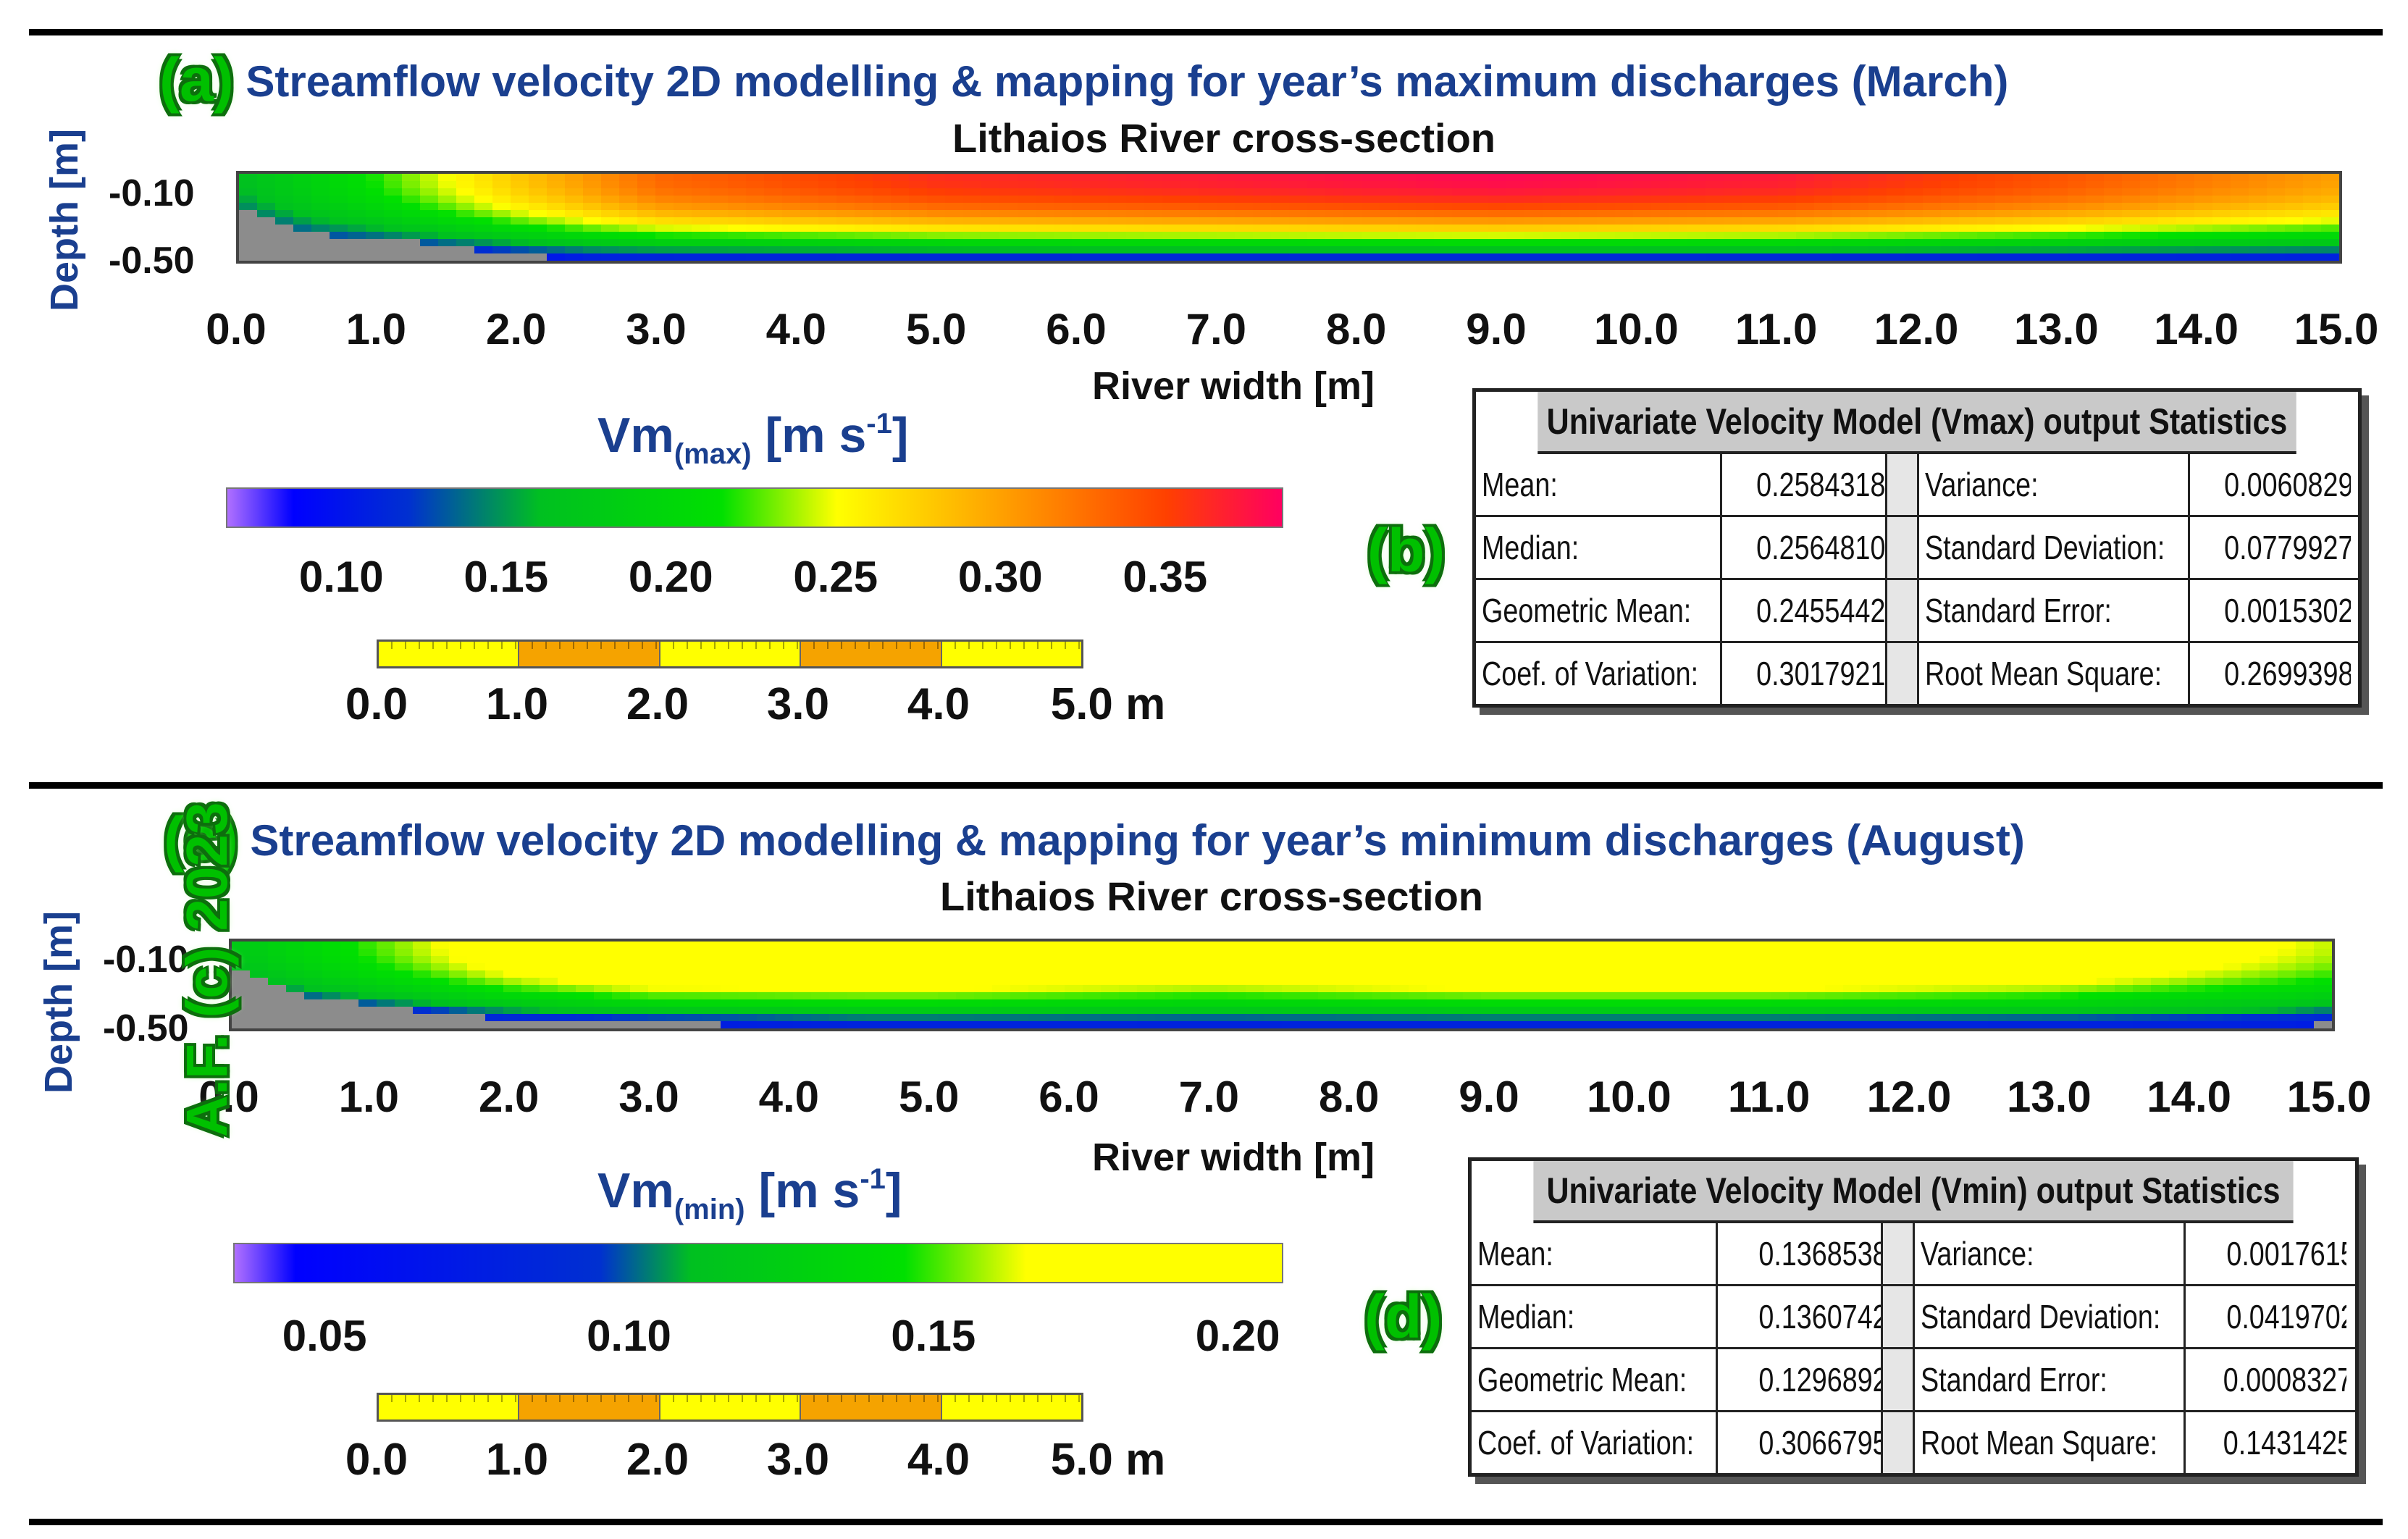  I want to click on stat-value: 0.001761505, so click(2266, 1254).